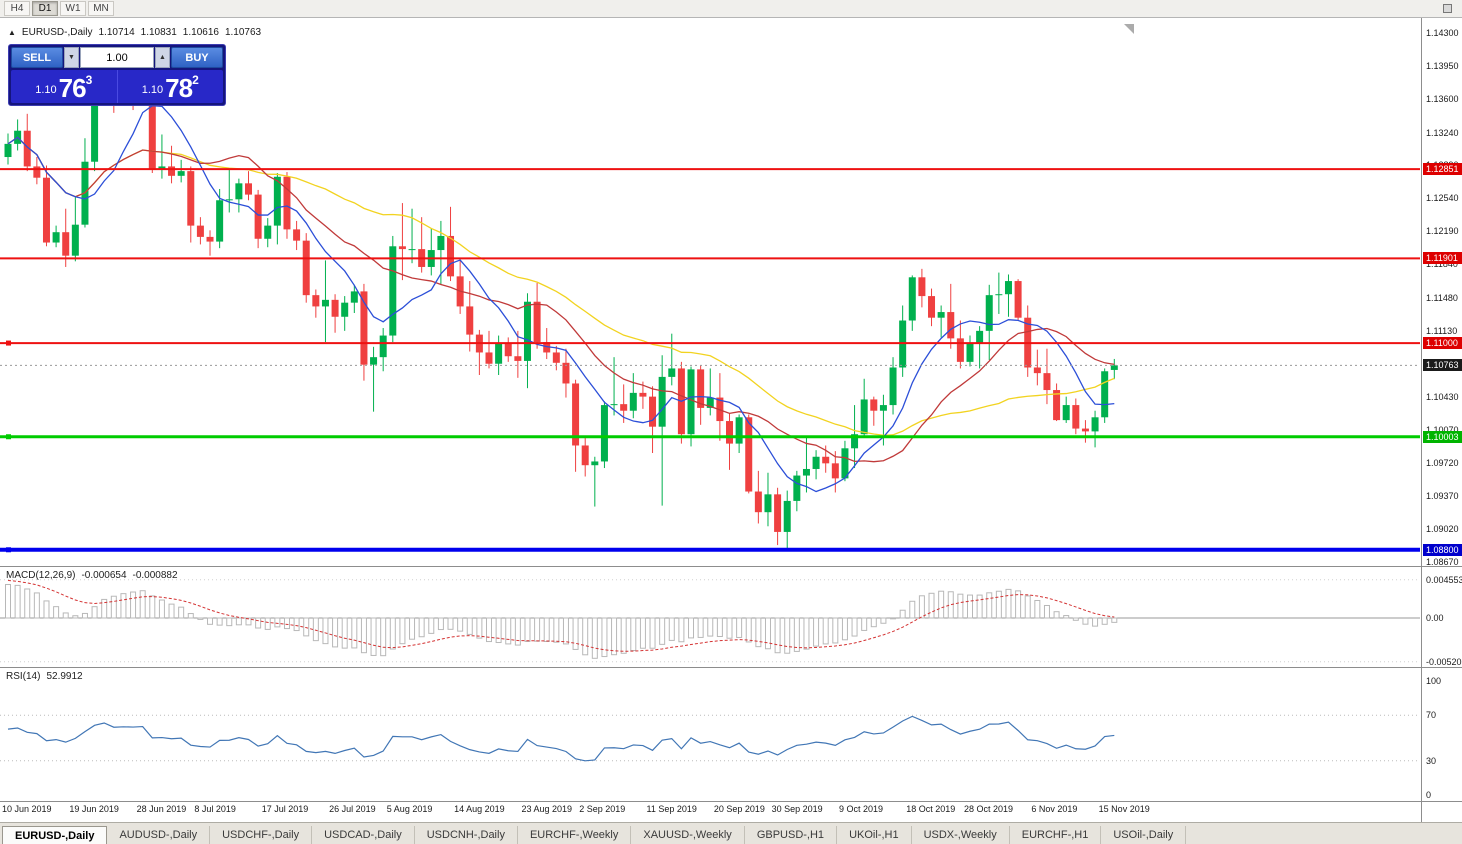  Describe the element at coordinates (1124, 809) in the screenshot. I see `time-axis-label: 15 Nov 2019` at that location.